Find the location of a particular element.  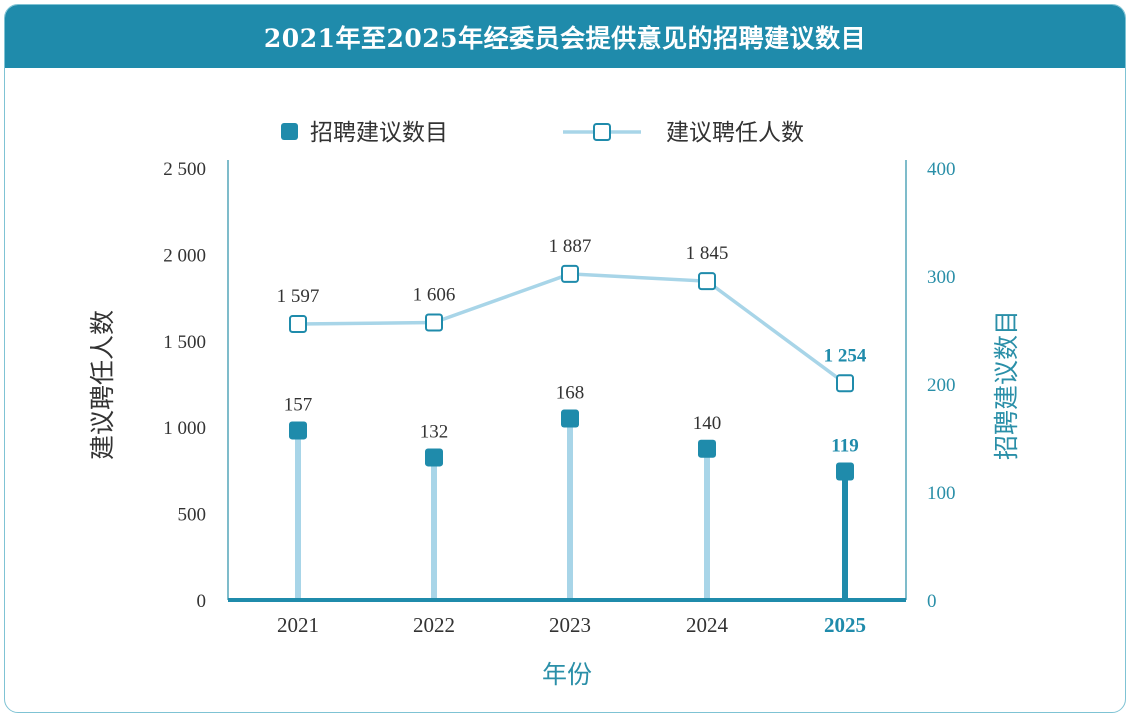

bar-data-label: 132 is located at coordinates (434, 431).